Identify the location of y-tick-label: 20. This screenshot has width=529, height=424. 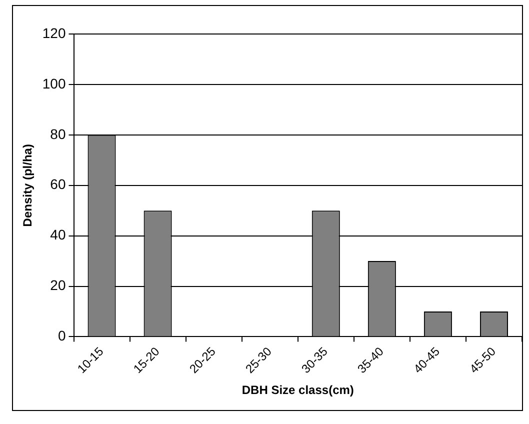
(58, 285).